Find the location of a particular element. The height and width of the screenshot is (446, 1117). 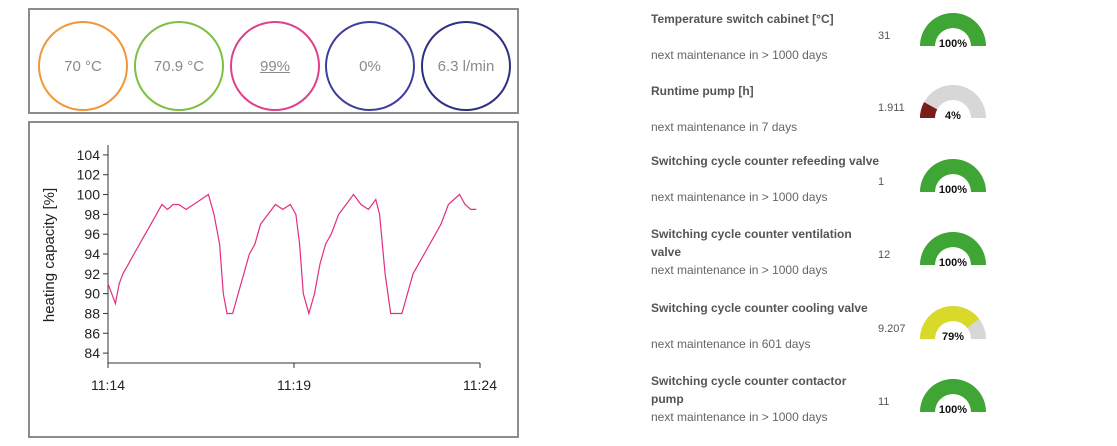

kpi-value: 70 °C is located at coordinates (83, 66).